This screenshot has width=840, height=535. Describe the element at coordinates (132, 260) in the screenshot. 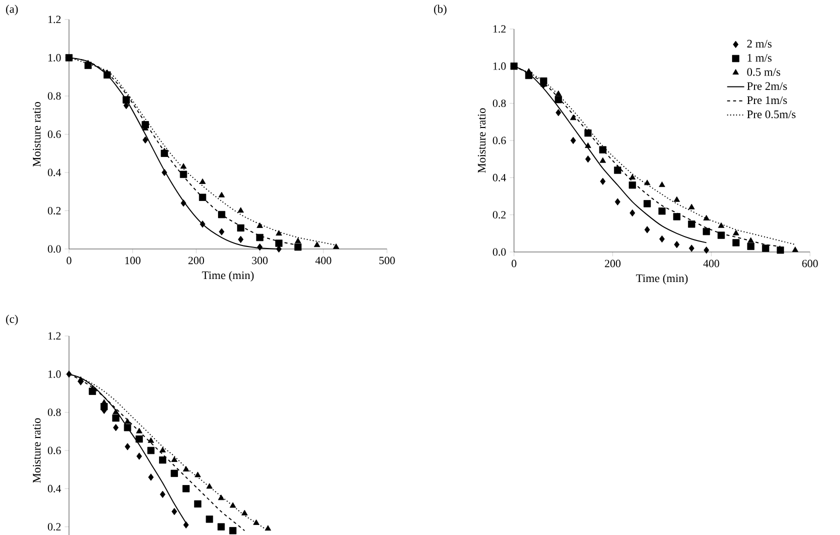

I see `x-tick-label: 100` at that location.